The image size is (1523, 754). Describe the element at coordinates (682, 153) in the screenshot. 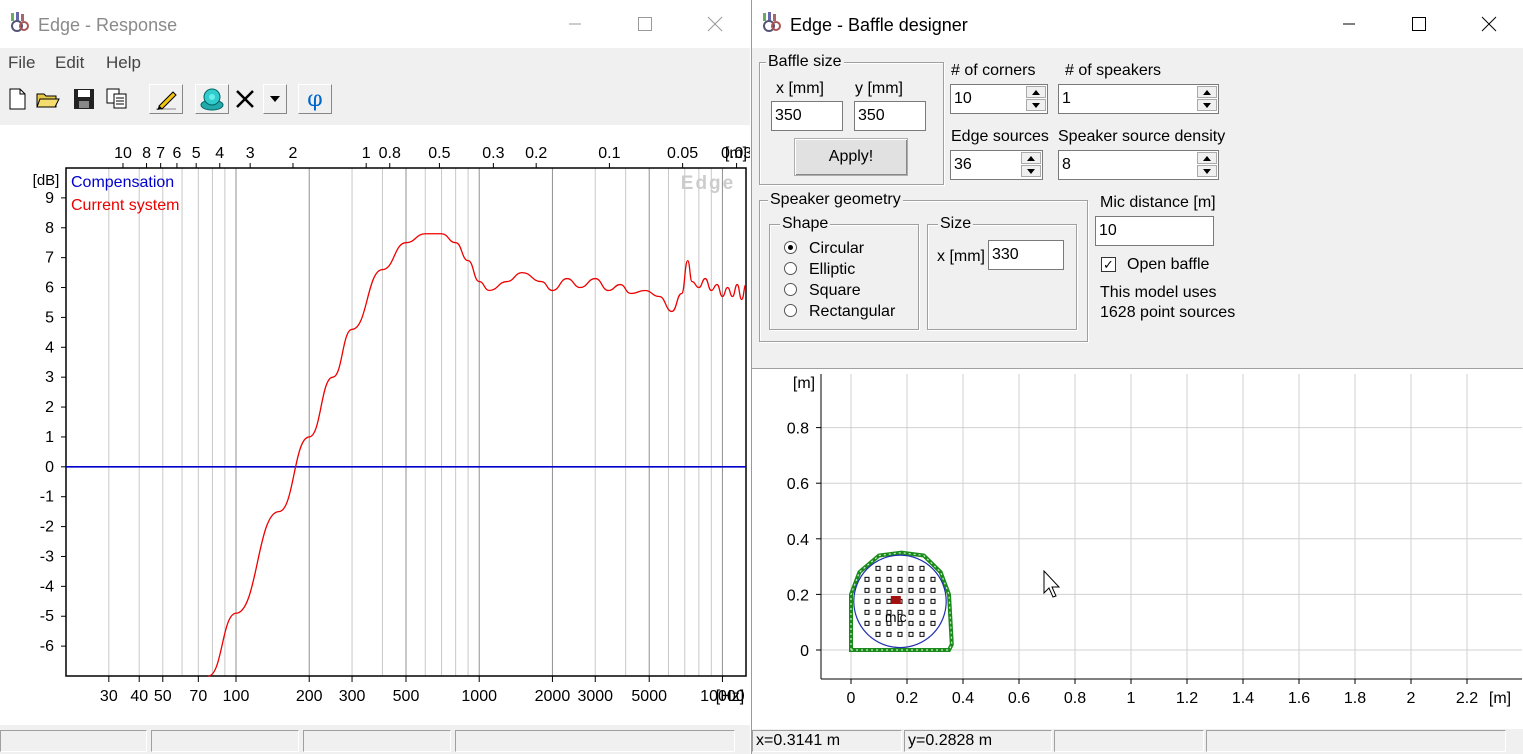

I see `top-tick-label: 0.05` at that location.